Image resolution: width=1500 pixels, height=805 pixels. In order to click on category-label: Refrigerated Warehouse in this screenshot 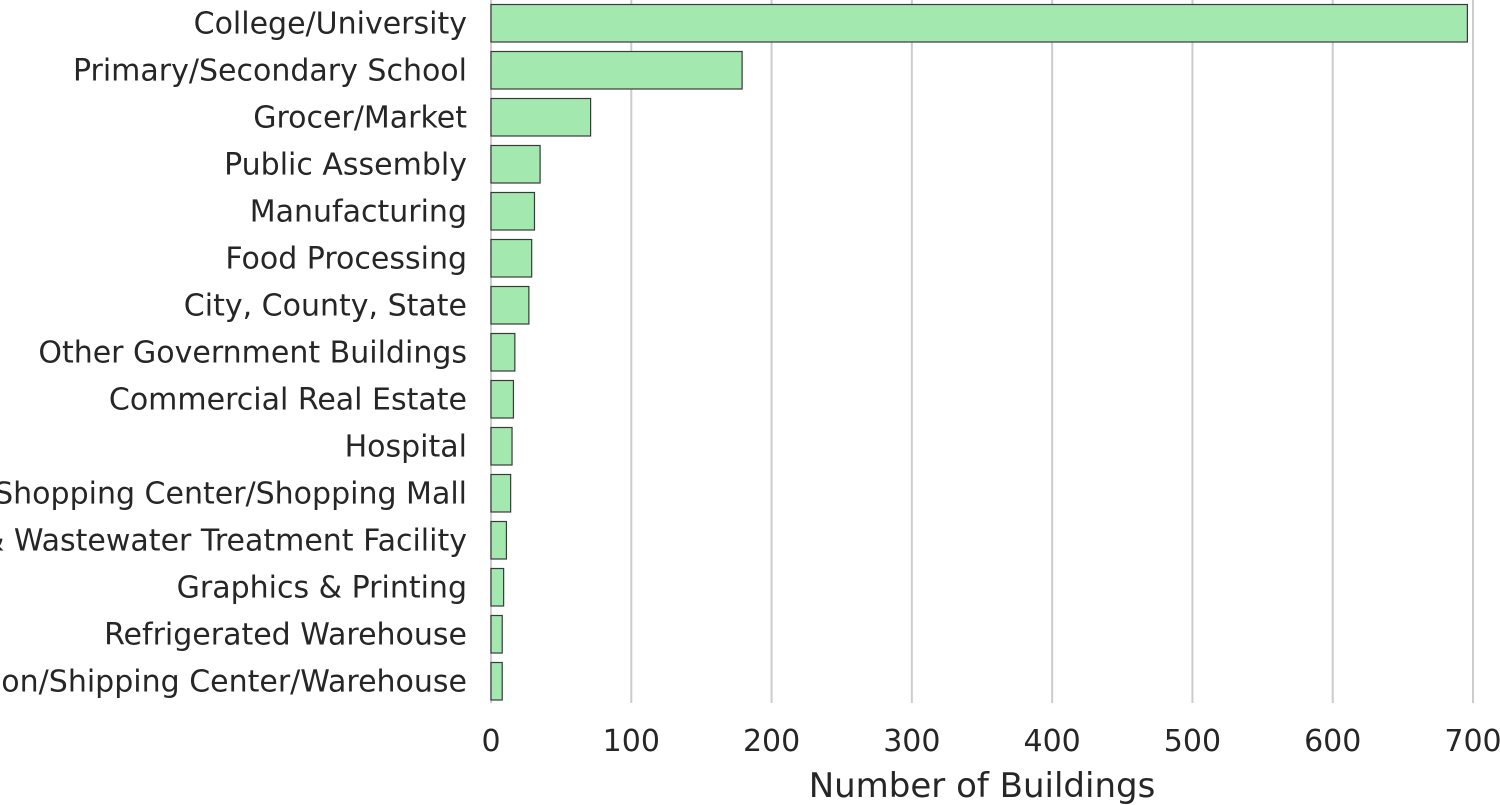, I will do `click(285, 634)`.